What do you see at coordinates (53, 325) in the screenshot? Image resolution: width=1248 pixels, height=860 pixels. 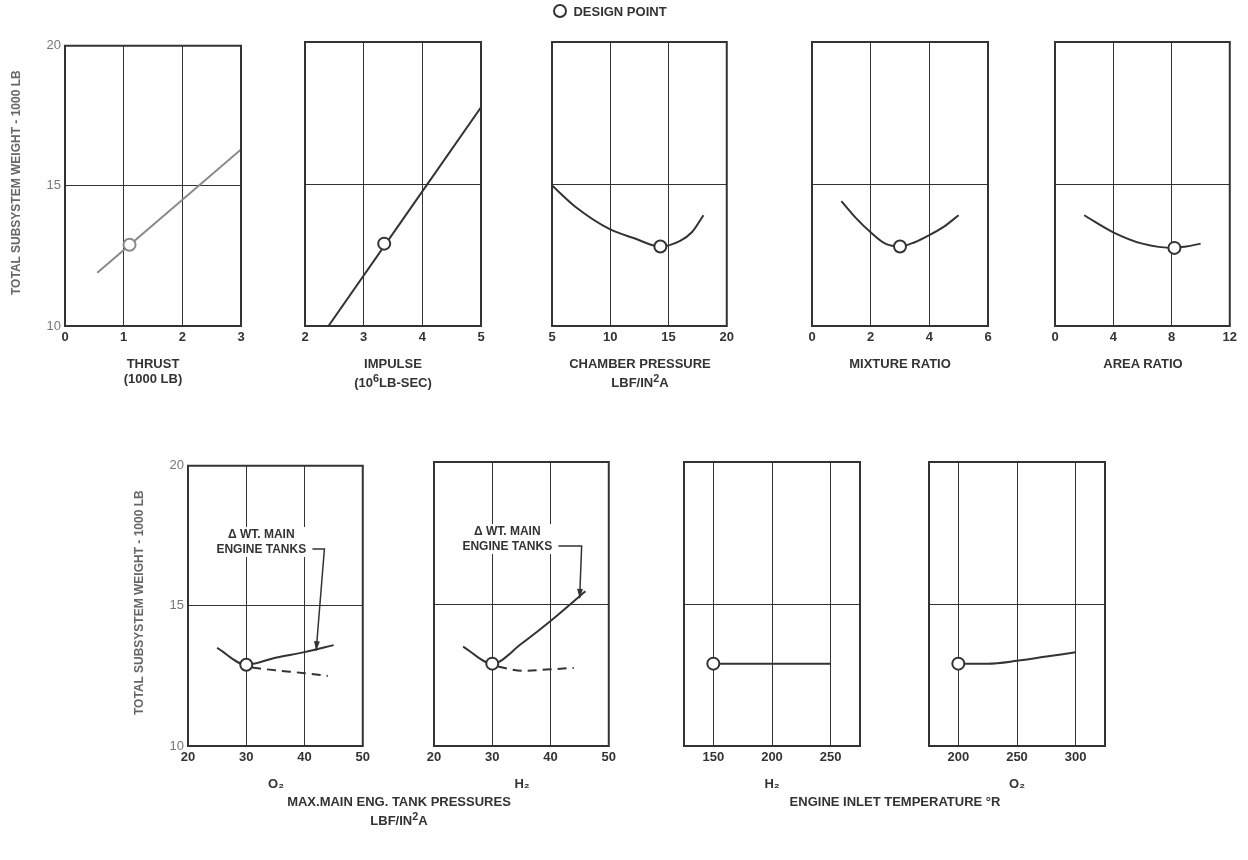 I see `y-tick-label: 10` at bounding box center [53, 325].